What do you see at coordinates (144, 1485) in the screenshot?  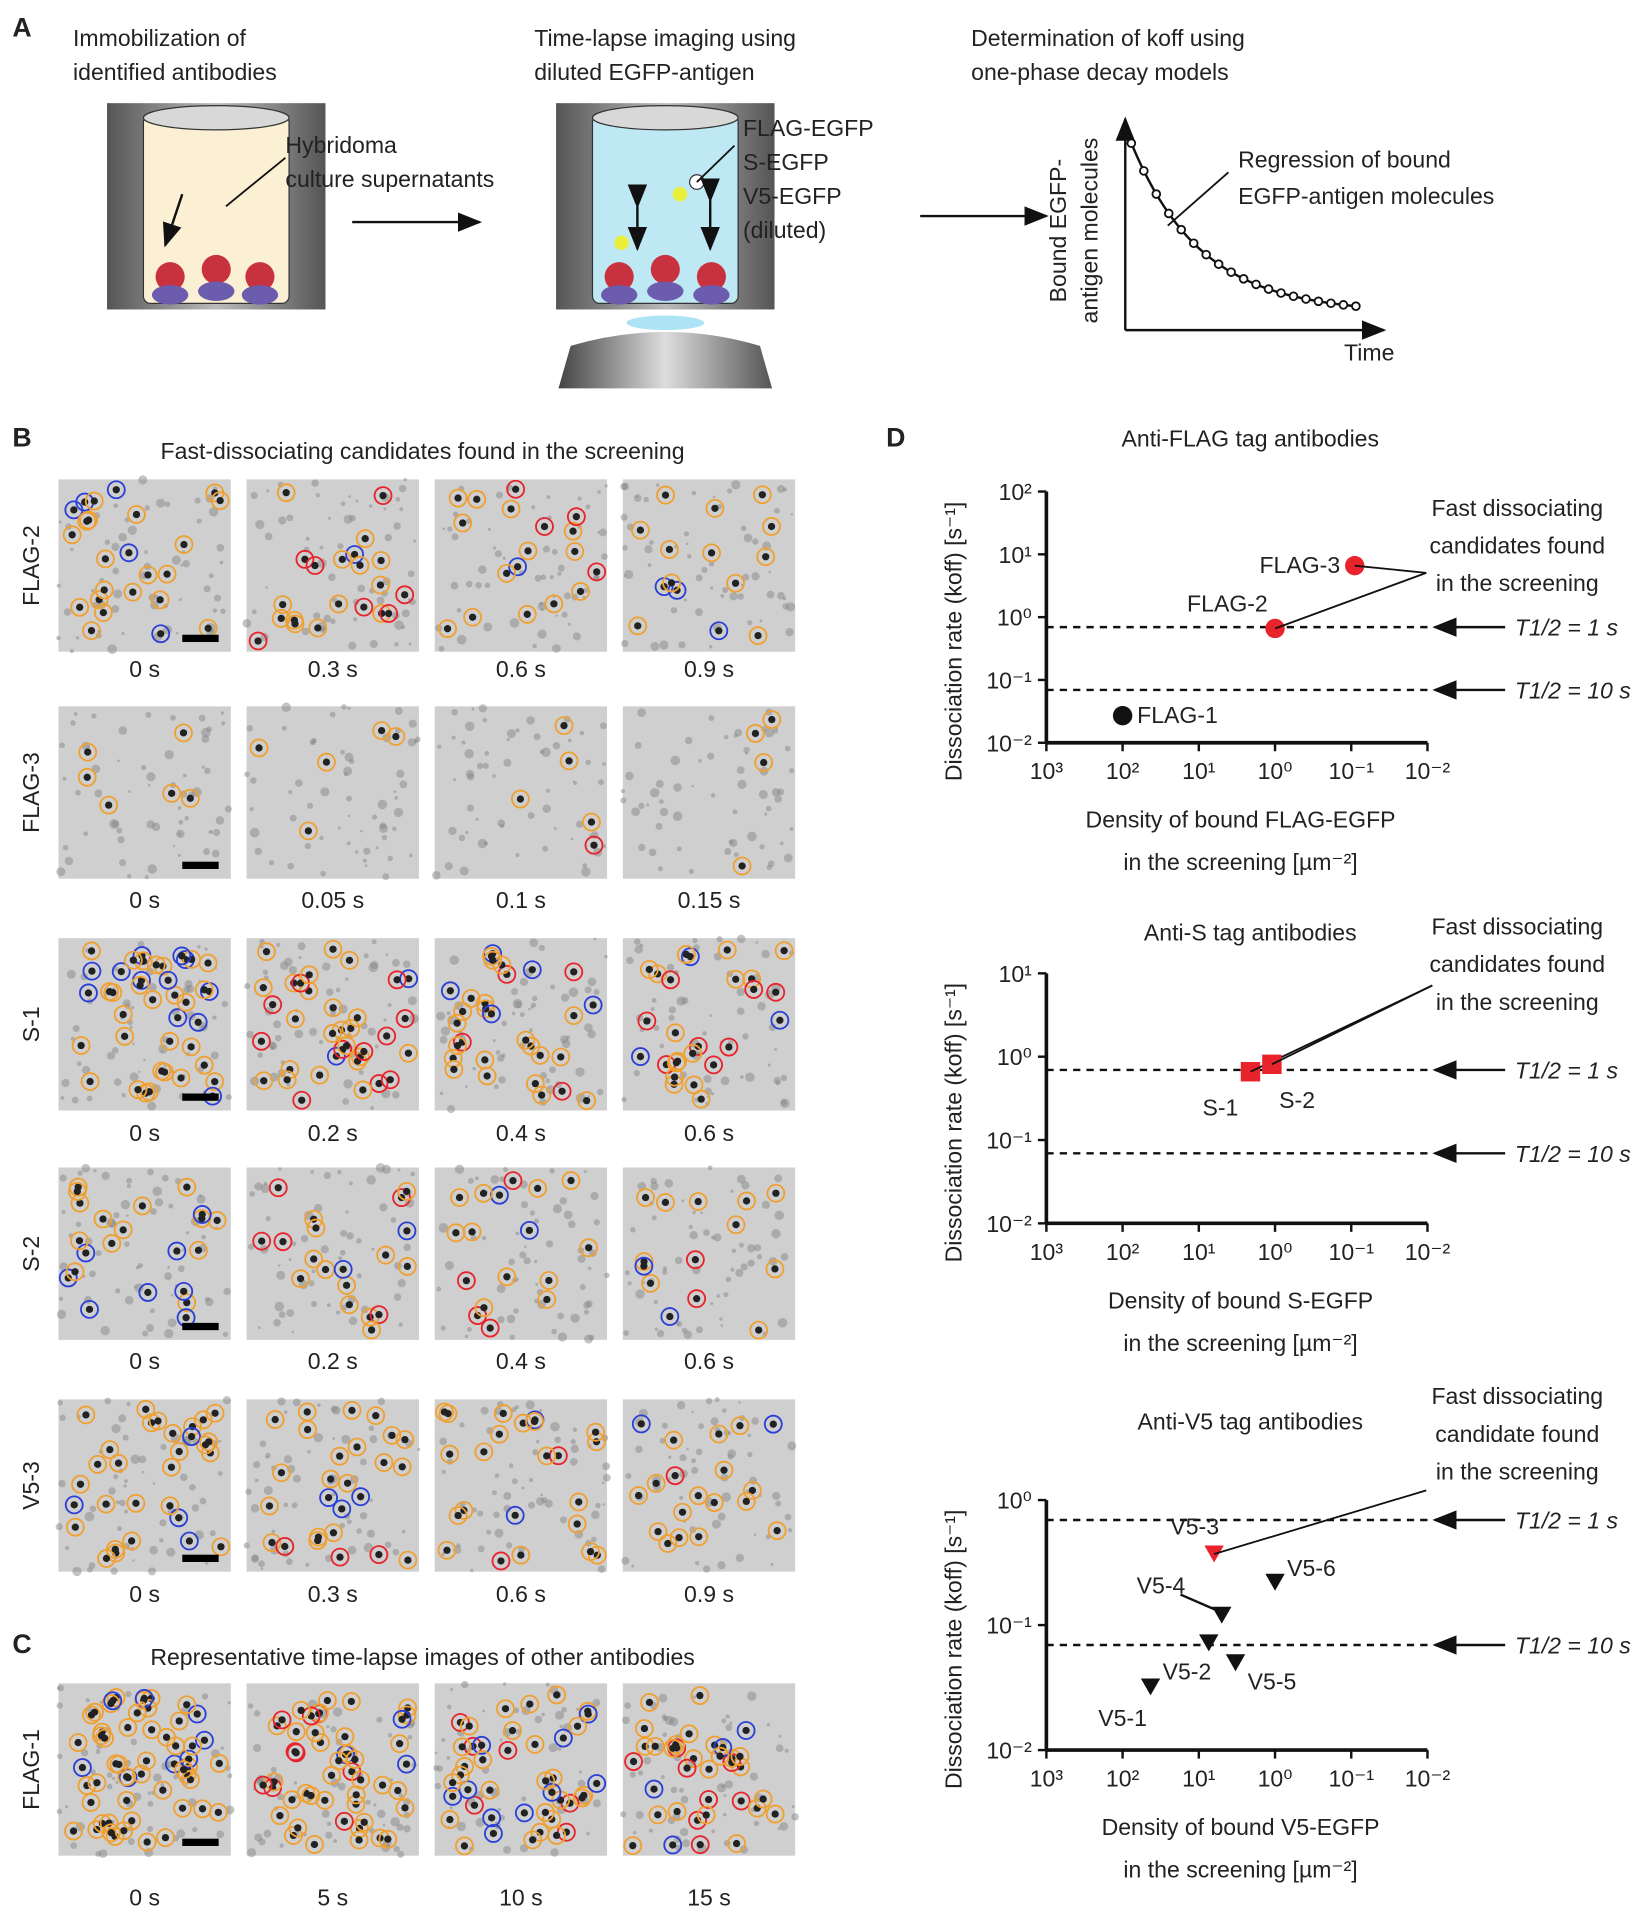 I see `micrograph` at bounding box center [144, 1485].